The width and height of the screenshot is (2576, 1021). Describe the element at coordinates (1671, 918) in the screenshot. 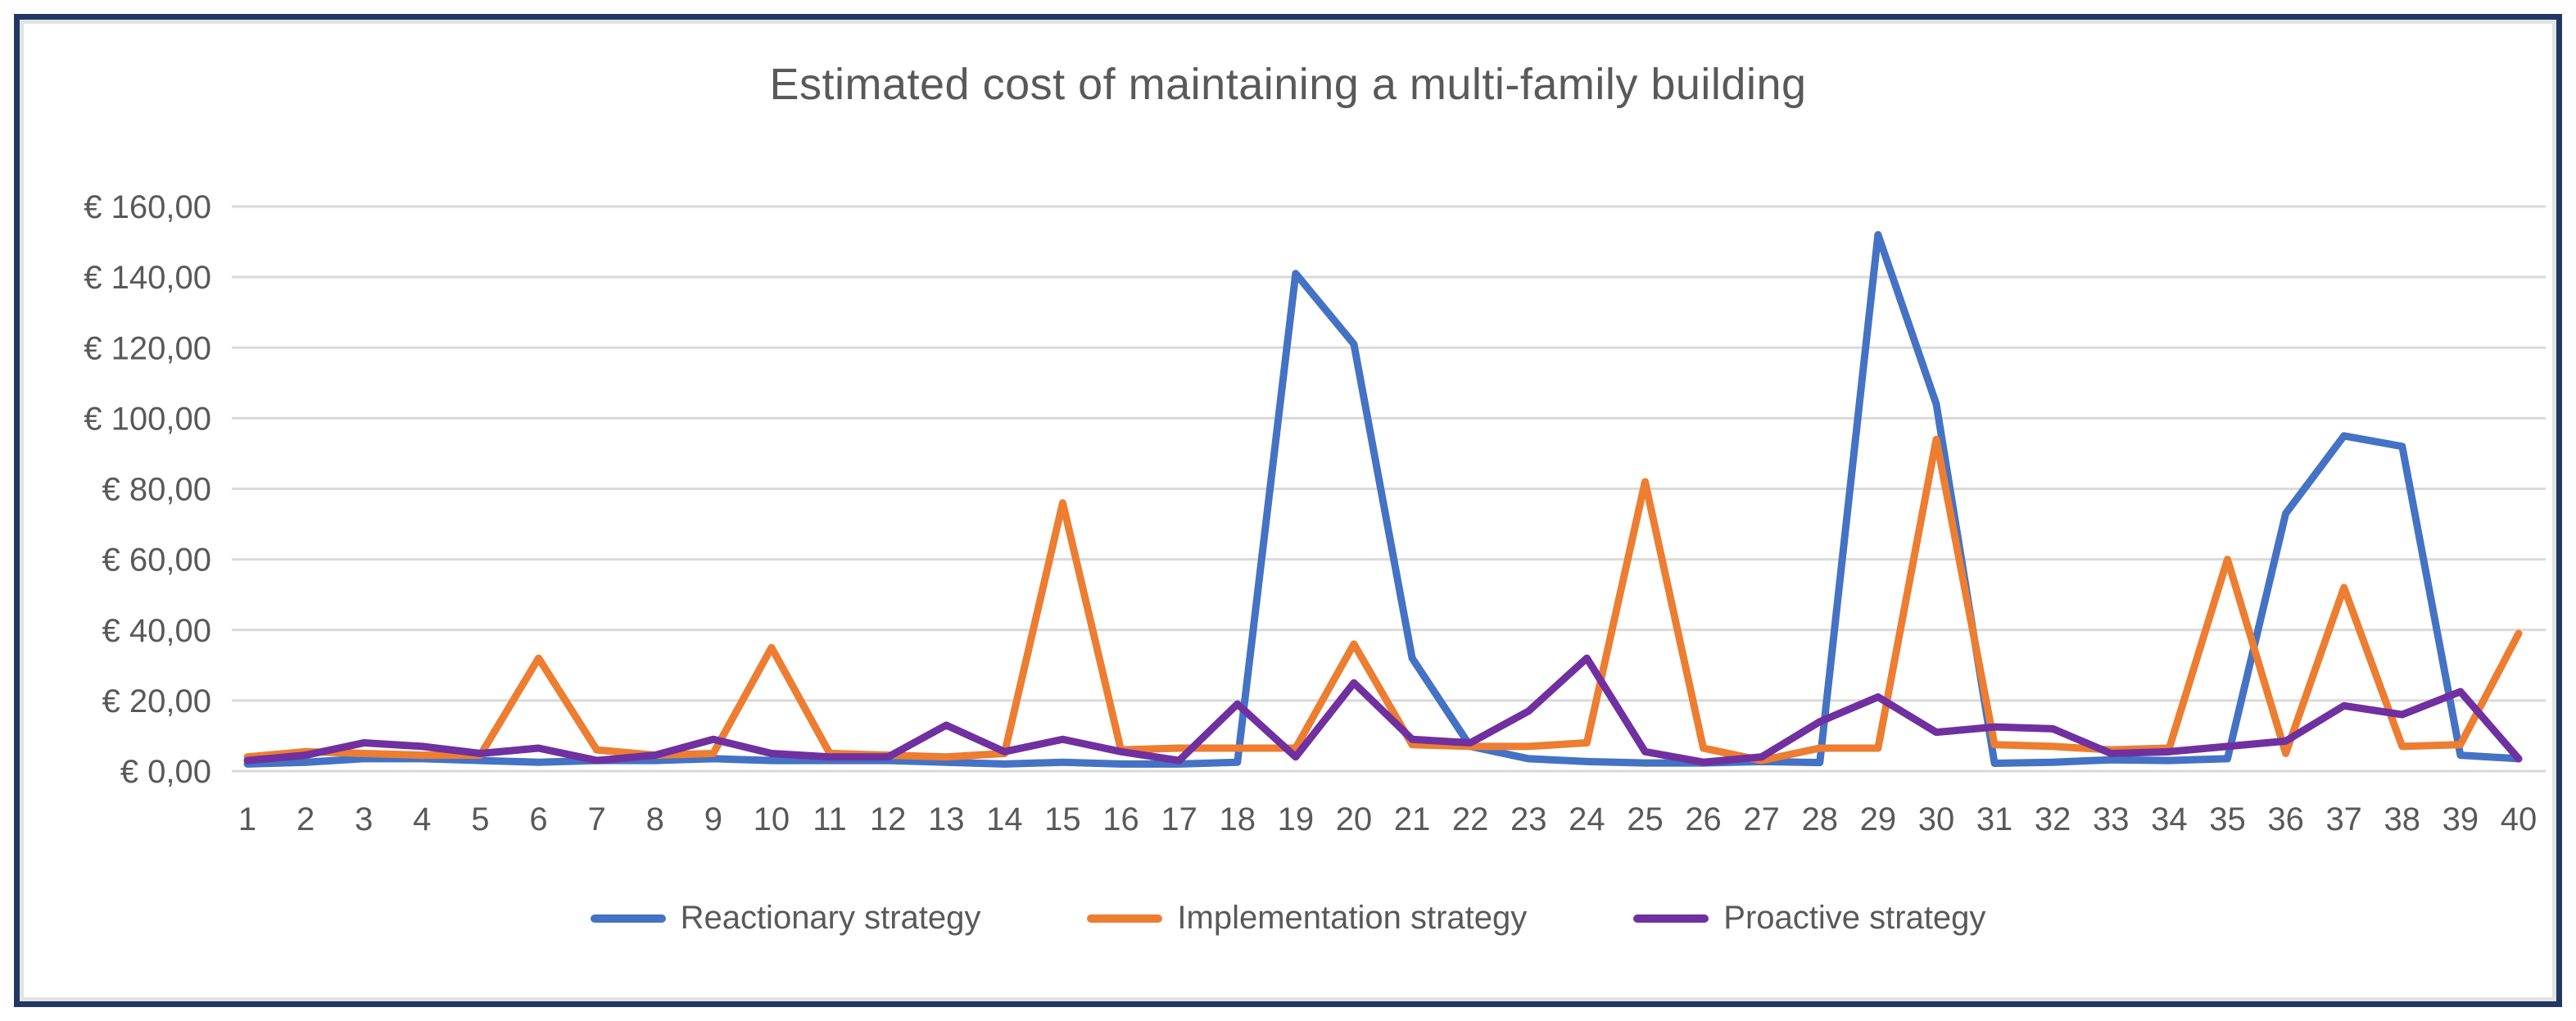

I see `legend-line-swatch-purple` at that location.